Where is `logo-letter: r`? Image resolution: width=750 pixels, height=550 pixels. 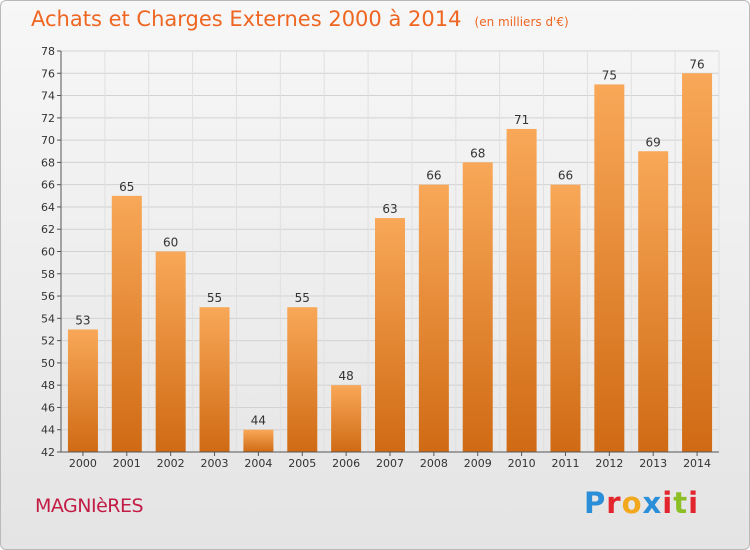 logo-letter: r is located at coordinates (614, 503).